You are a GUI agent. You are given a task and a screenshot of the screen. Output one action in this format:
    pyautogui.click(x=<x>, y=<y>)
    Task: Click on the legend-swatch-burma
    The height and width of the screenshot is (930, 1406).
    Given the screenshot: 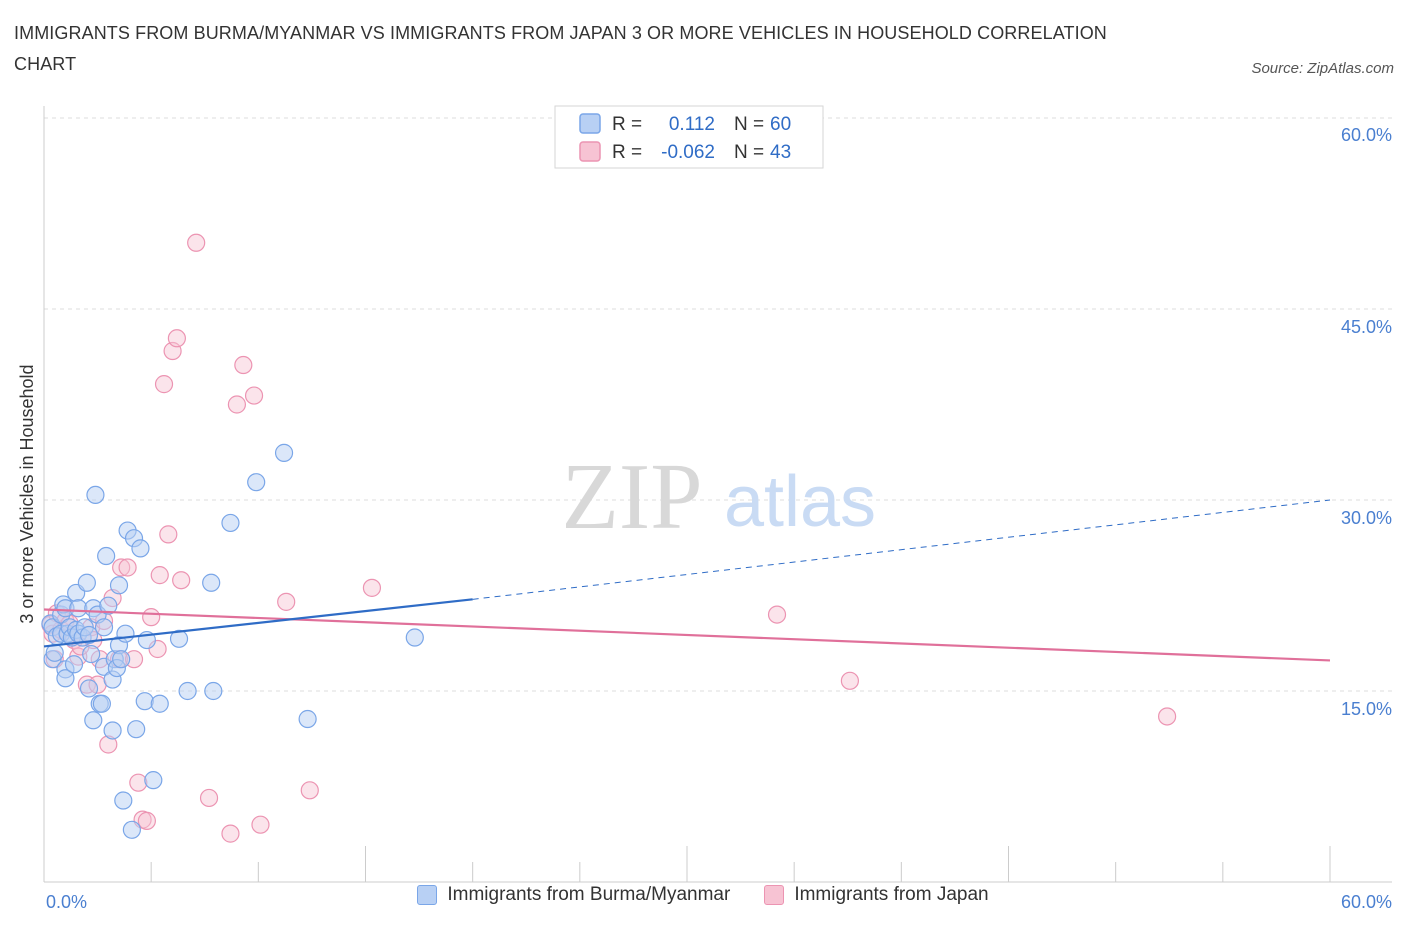 What is the action you would take?
    pyautogui.click(x=427, y=895)
    